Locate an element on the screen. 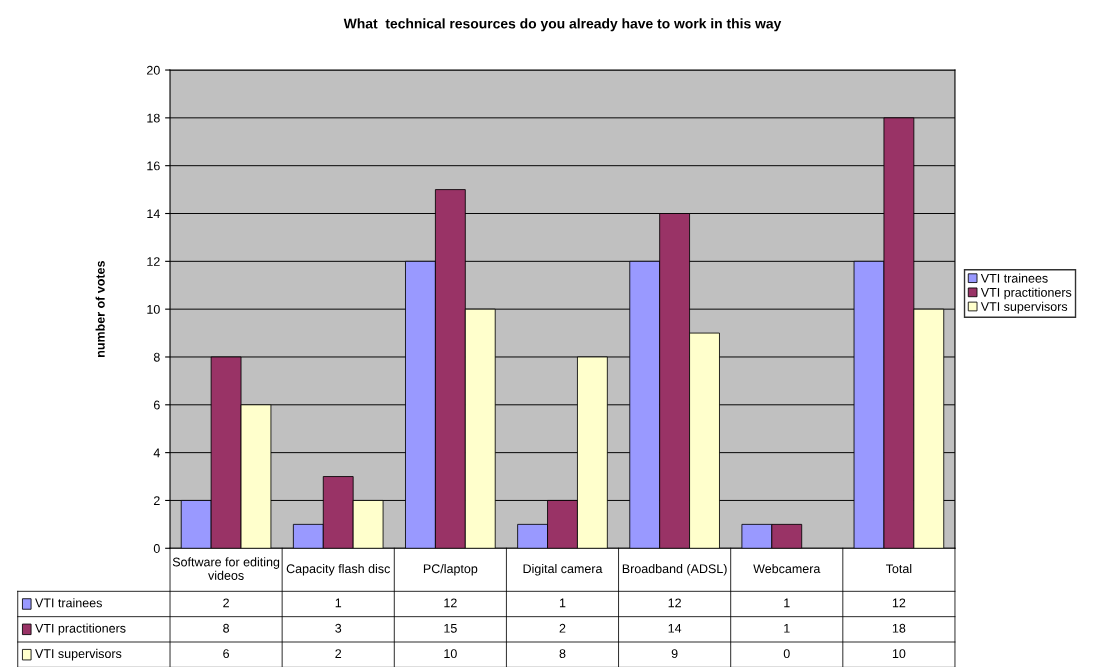 Image resolution: width=1104 pixels, height=667 pixels. x-tick-label: Broadband (ADSL) is located at coordinates (674, 569).